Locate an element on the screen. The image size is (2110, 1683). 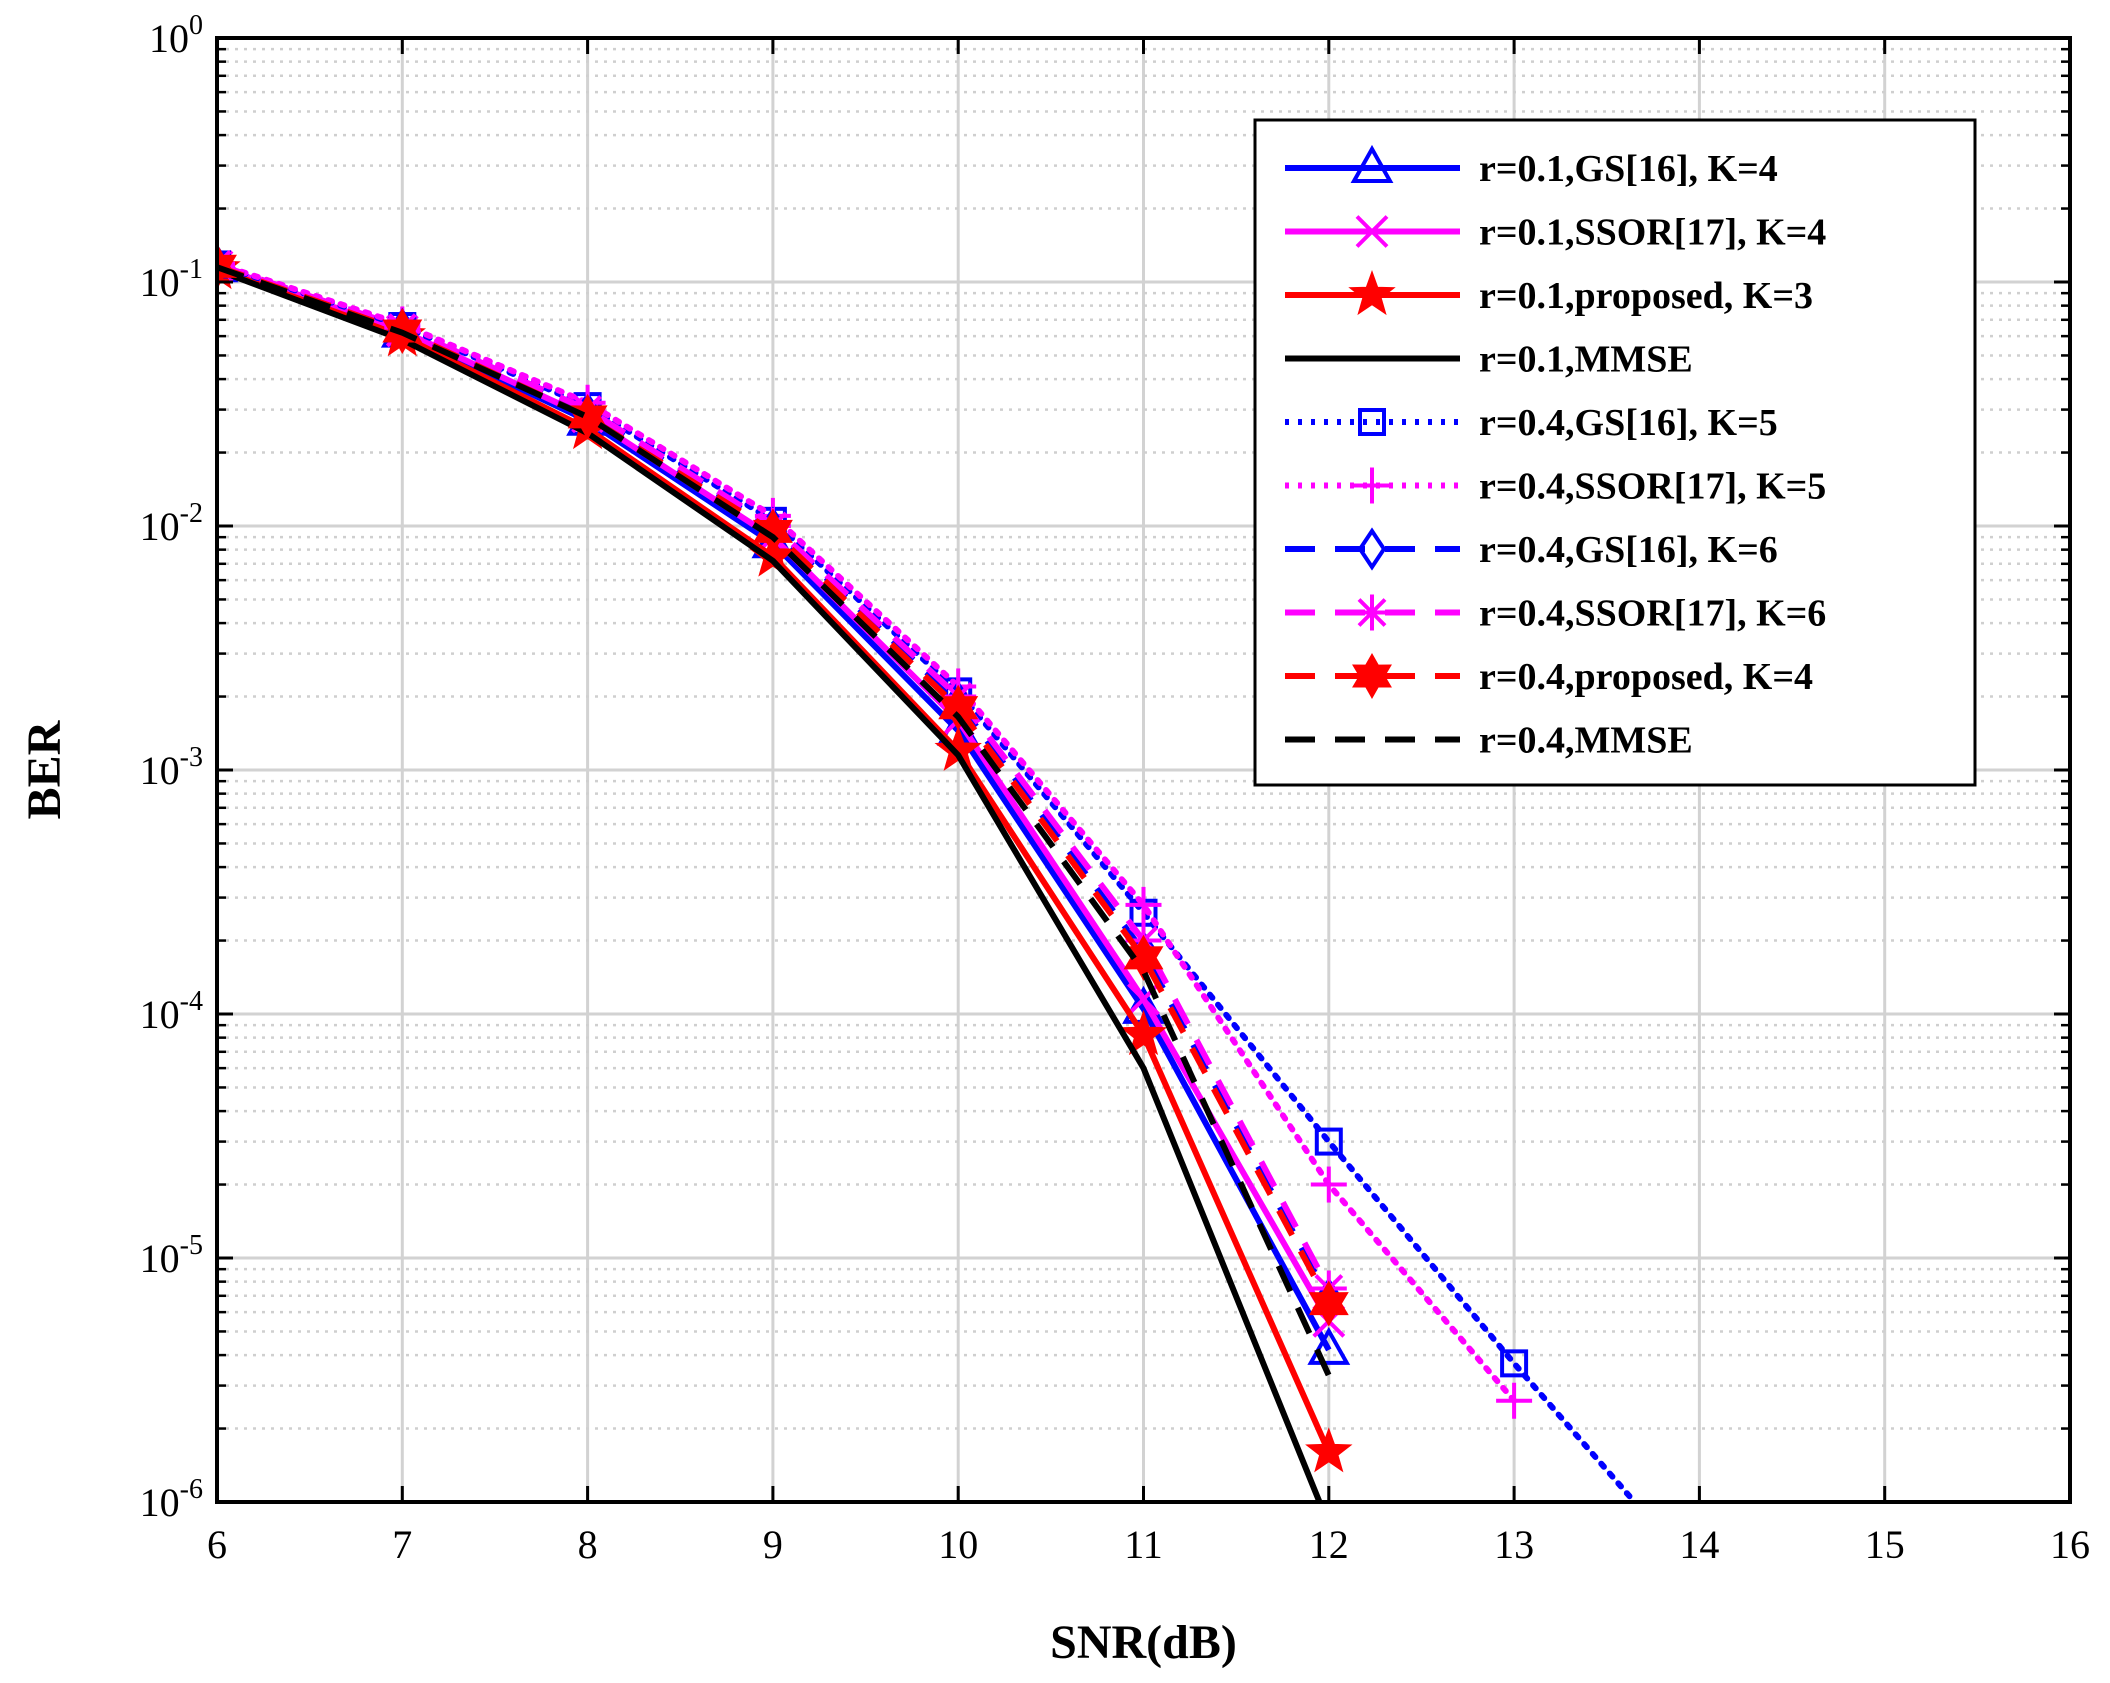
legend-item: r=0.1,SSOR[17], K=4 is located at coordinates (1555, 233).